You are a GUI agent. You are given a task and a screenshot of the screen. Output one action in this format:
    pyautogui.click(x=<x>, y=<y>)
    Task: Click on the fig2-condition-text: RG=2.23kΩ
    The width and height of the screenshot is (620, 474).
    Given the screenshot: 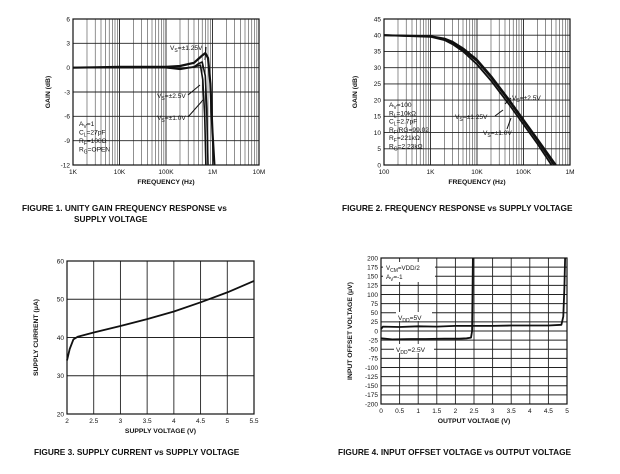 What is the action you would take?
    pyautogui.click(x=406, y=148)
    